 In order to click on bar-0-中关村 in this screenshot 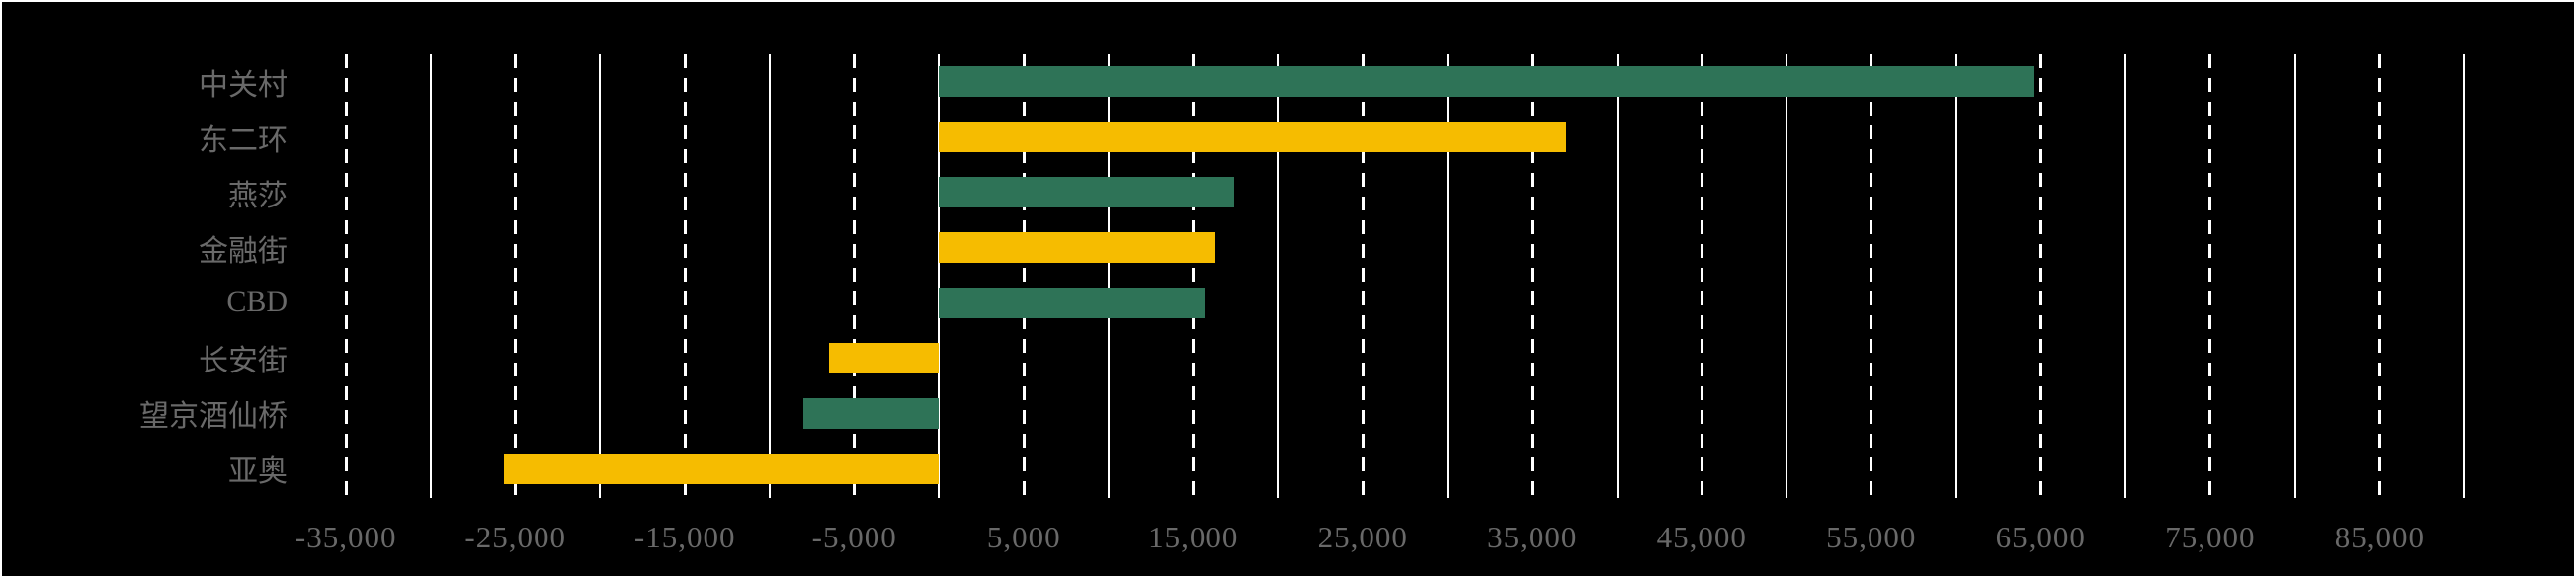, I will do `click(1487, 82)`.